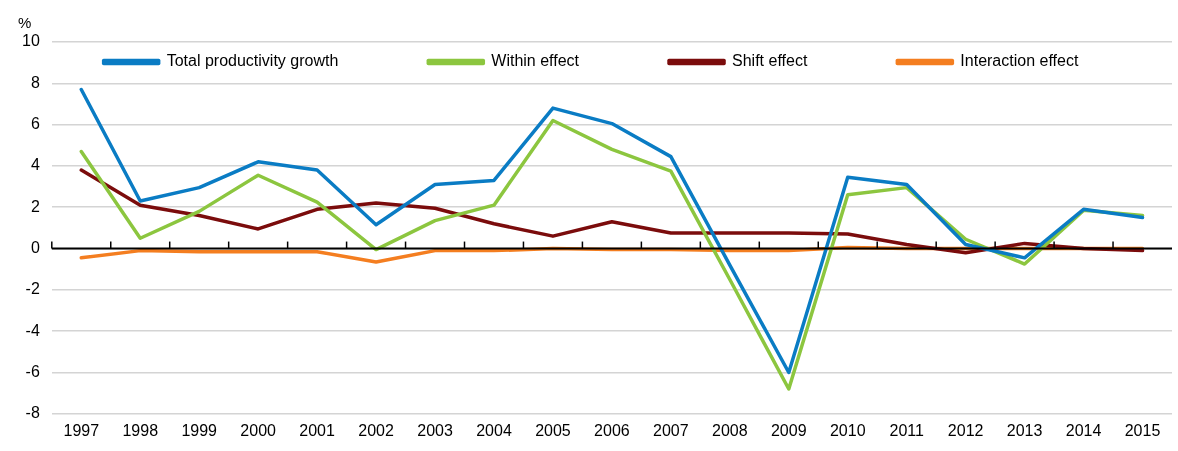 This screenshot has height=451, width=1178. What do you see at coordinates (770, 61) in the screenshot?
I see `legend-label: Shift effect` at bounding box center [770, 61].